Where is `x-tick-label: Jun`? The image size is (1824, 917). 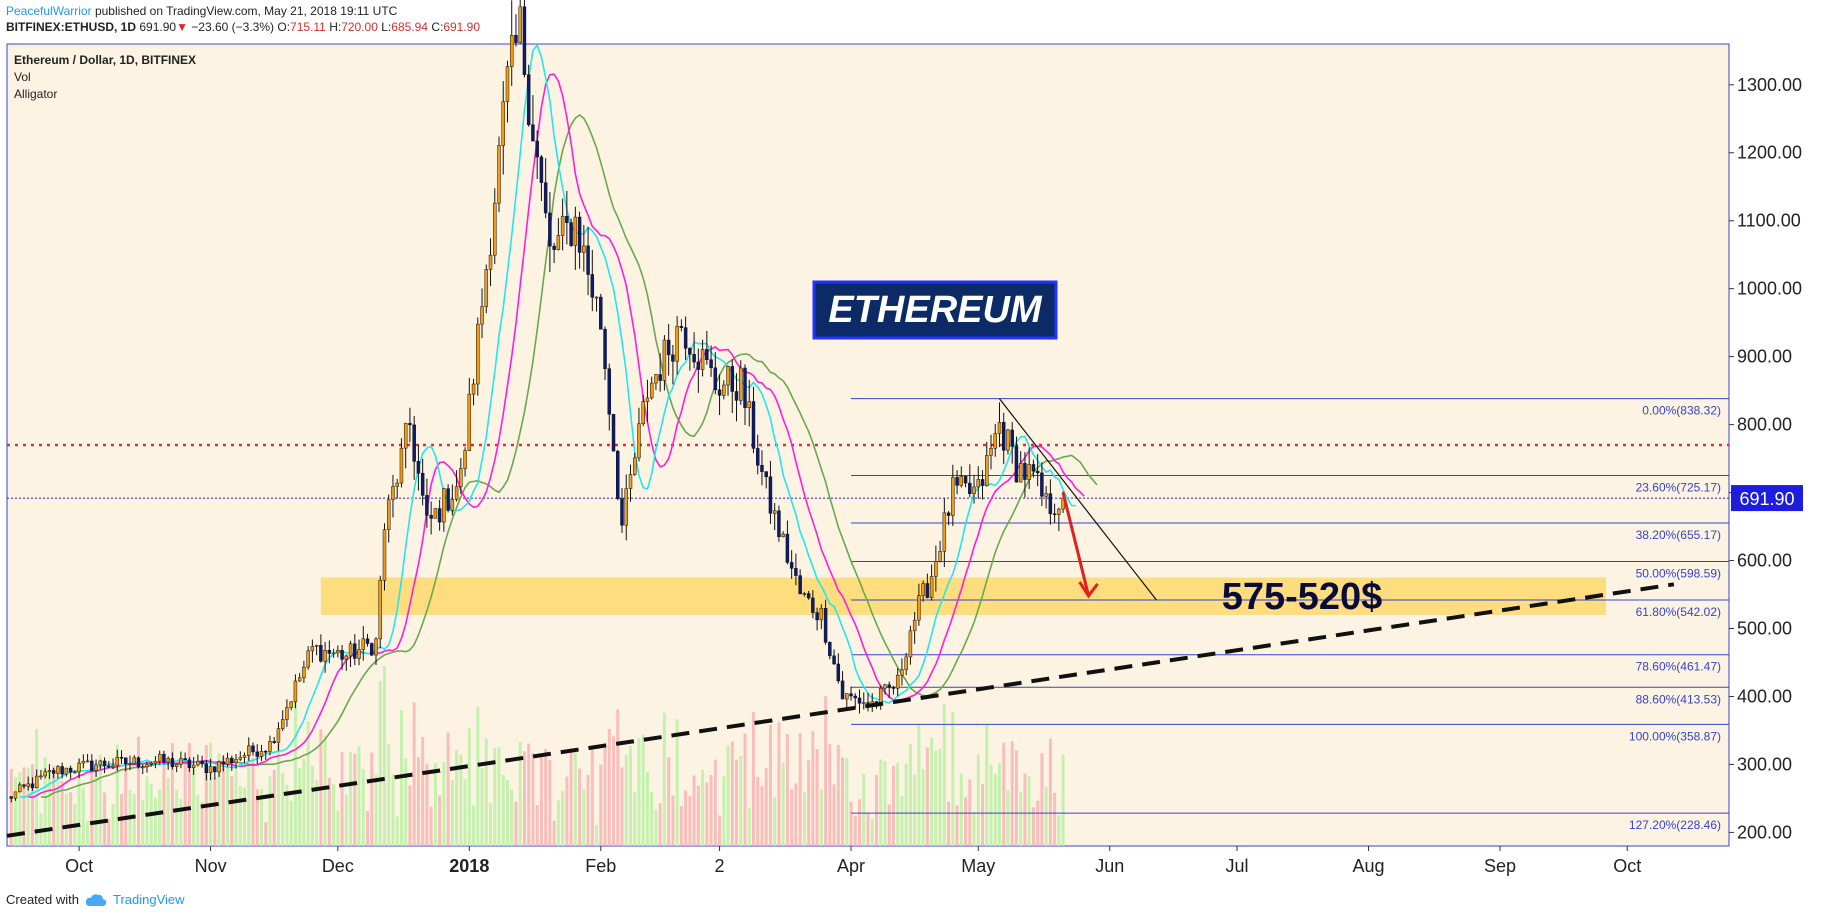 x-tick-label: Jun is located at coordinates (1109, 866).